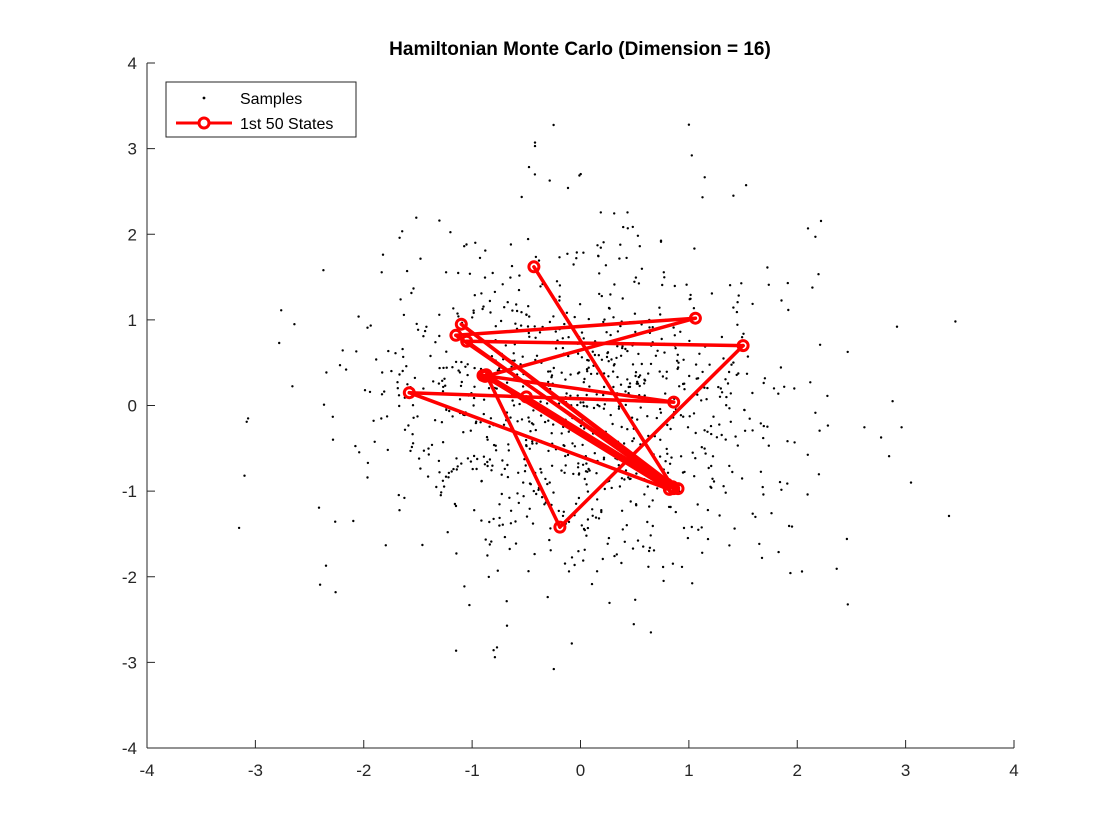 The image size is (1120, 840). I want to click on x-tick-label: -3, so click(255, 770).